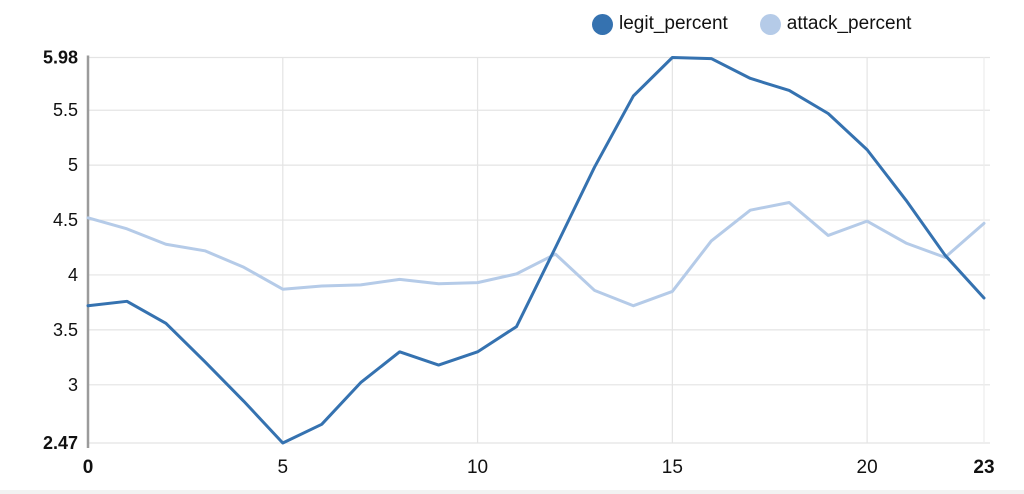 The height and width of the screenshot is (494, 1024). What do you see at coordinates (849, 23) in the screenshot?
I see `legend-label: attack_percent` at bounding box center [849, 23].